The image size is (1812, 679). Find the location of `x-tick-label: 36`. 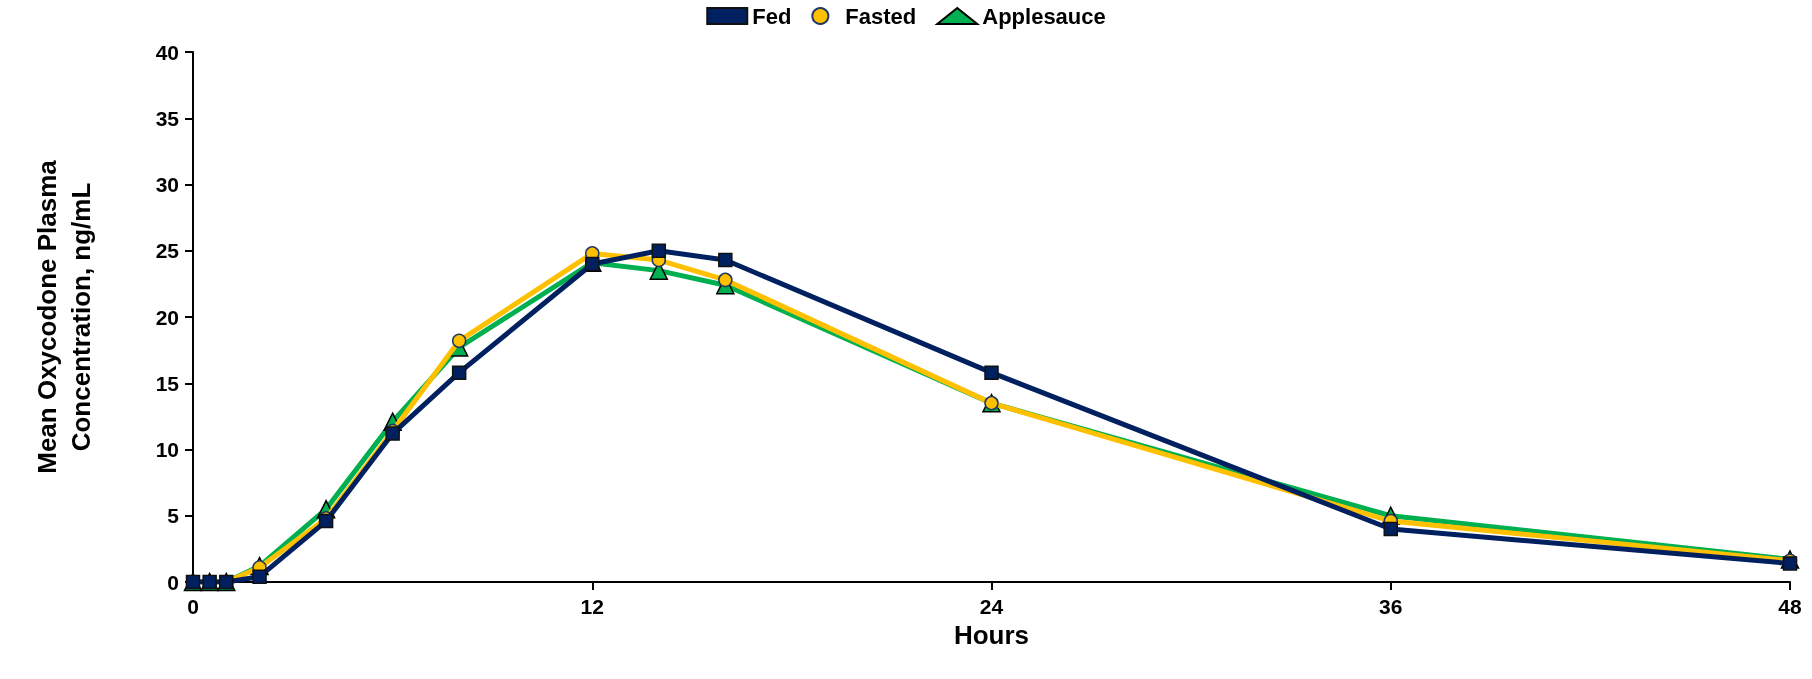

x-tick-label: 36 is located at coordinates (1391, 606).